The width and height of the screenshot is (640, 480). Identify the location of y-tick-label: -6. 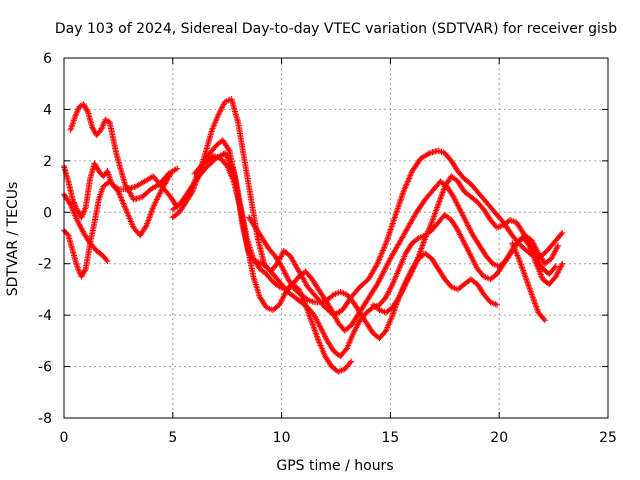
(45, 368).